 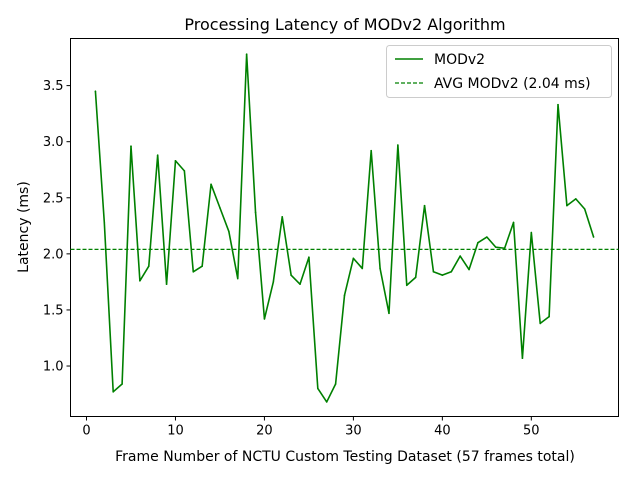 I want to click on legend: MODv2 AVG MODv2 (2.04 ms), so click(x=499, y=71).